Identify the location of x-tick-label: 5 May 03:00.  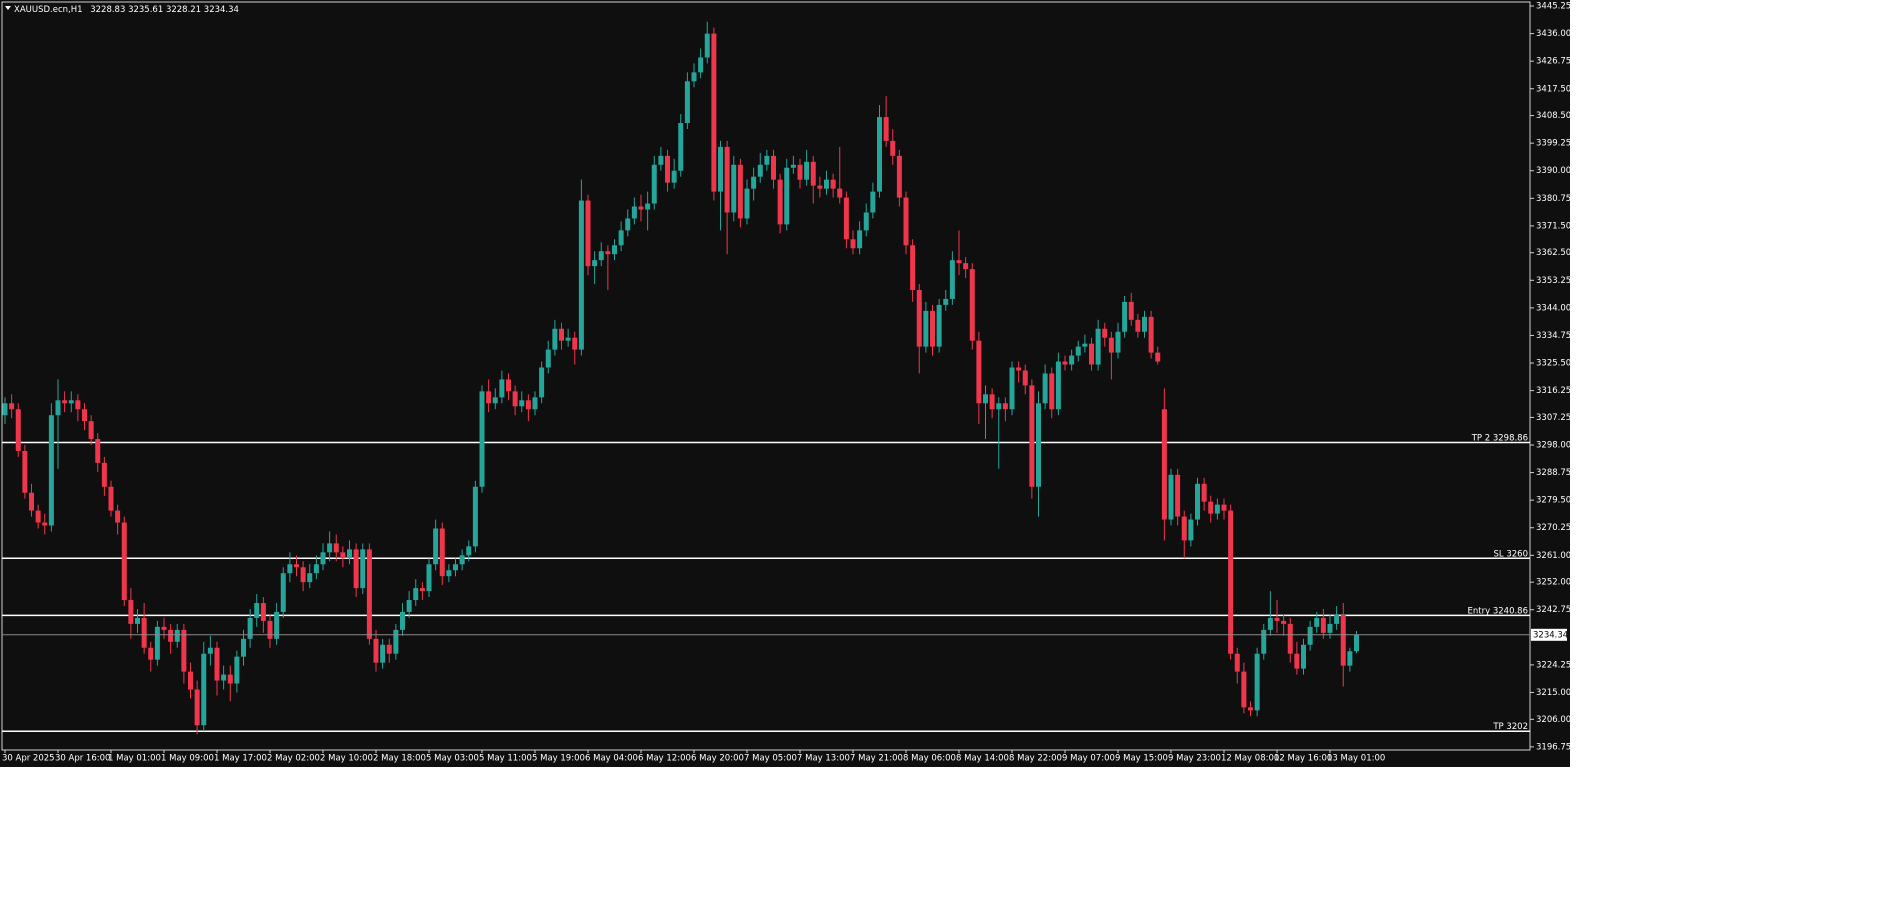
(452, 759).